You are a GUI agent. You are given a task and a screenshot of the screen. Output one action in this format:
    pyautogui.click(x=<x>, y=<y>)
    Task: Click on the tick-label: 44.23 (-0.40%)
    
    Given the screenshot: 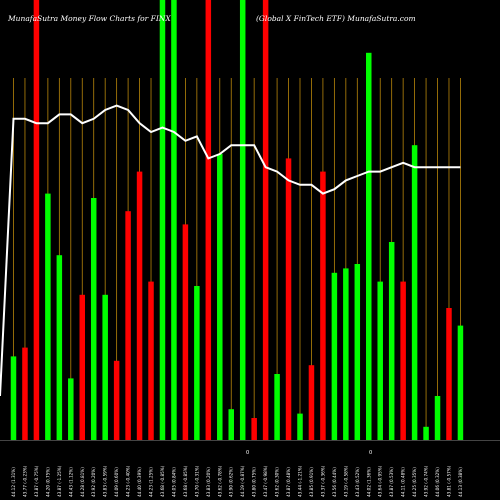 What is the action you would take?
    pyautogui.click(x=128, y=481)
    